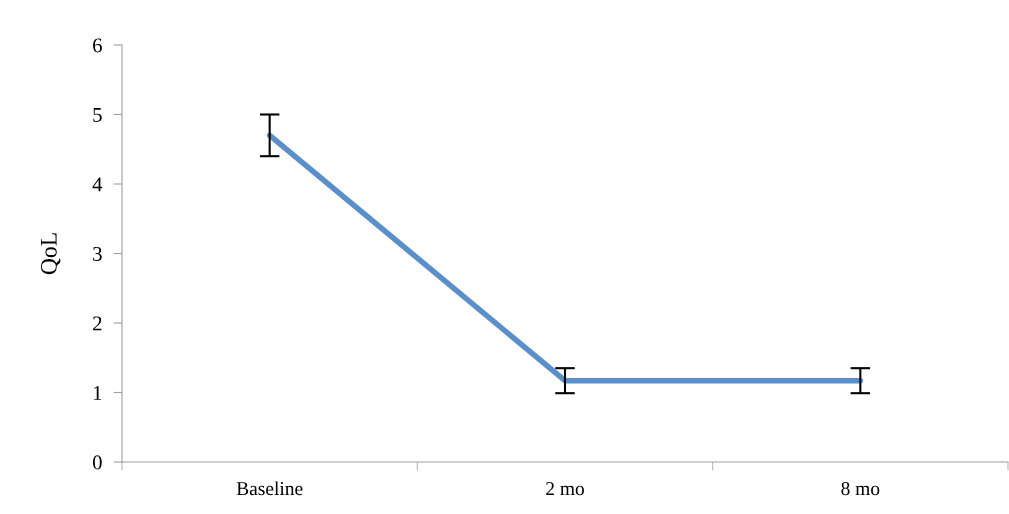 The image size is (1009, 514). What do you see at coordinates (97, 392) in the screenshot?
I see `y-tick-label: 1` at bounding box center [97, 392].